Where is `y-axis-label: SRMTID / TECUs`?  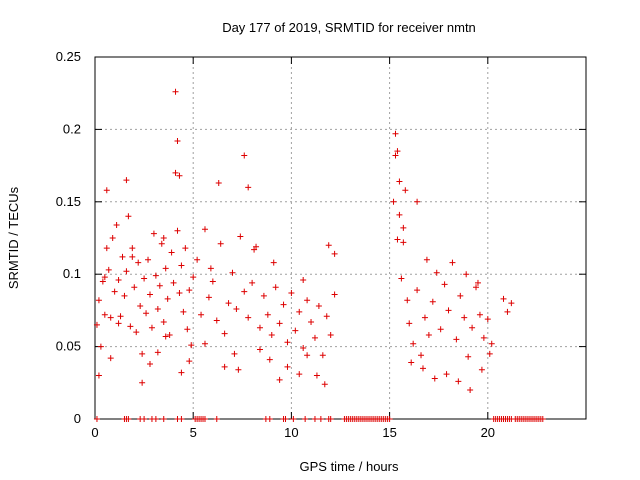
y-axis-label: SRMTID / TECUs is located at coordinates (13, 237).